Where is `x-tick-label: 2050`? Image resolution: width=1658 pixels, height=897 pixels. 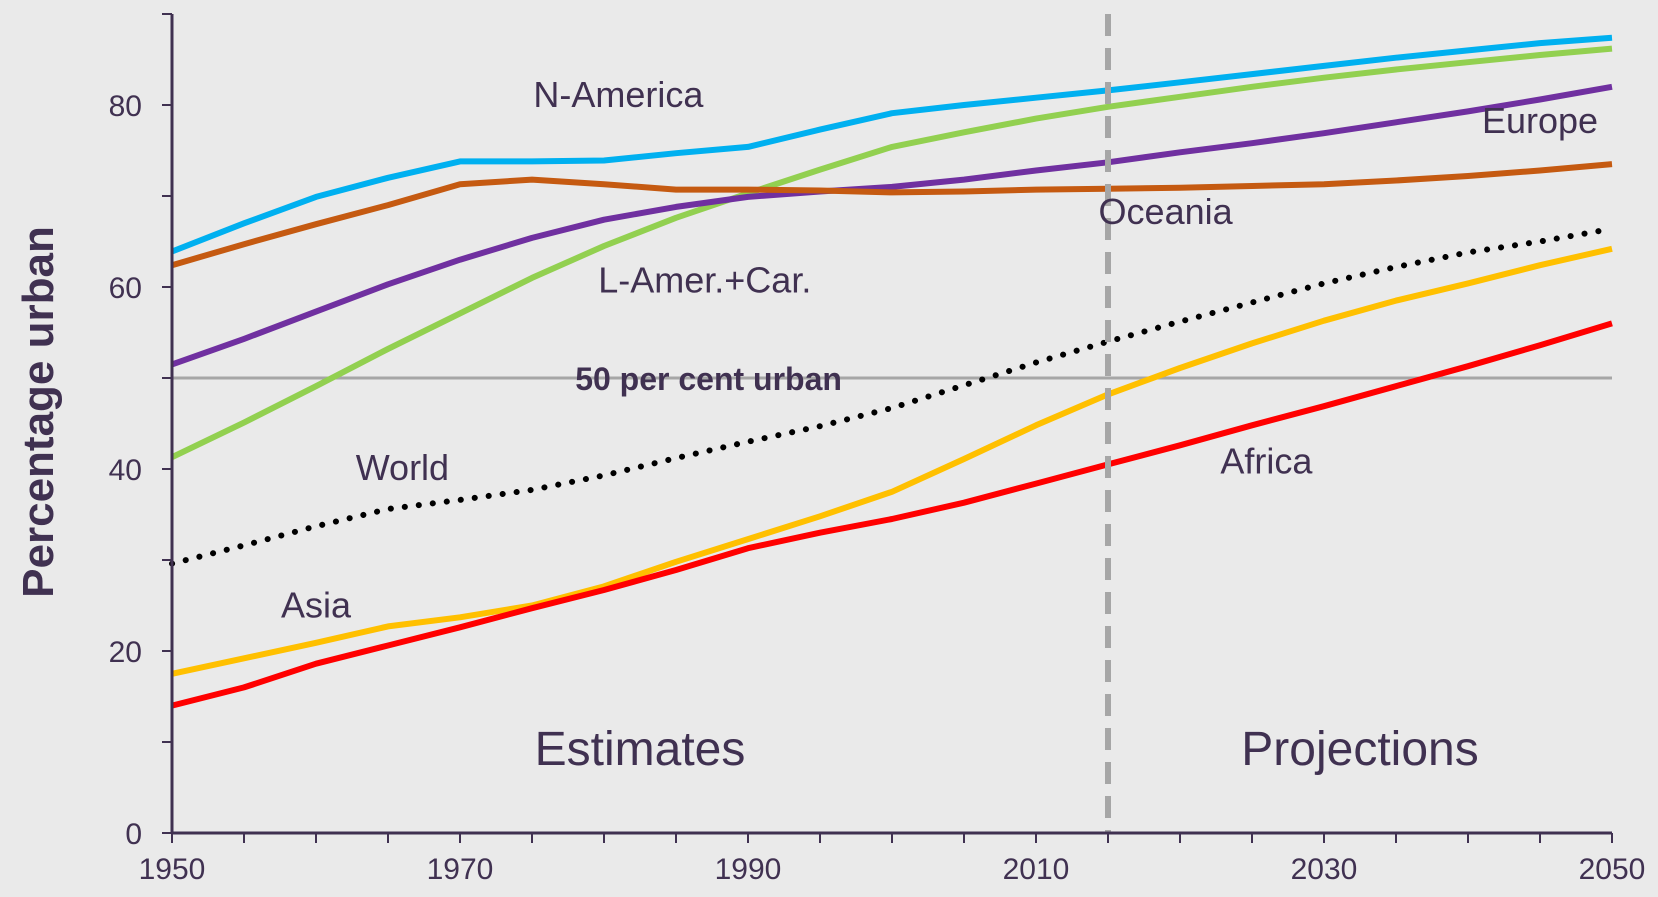
x-tick-label: 2050 is located at coordinates (1612, 869).